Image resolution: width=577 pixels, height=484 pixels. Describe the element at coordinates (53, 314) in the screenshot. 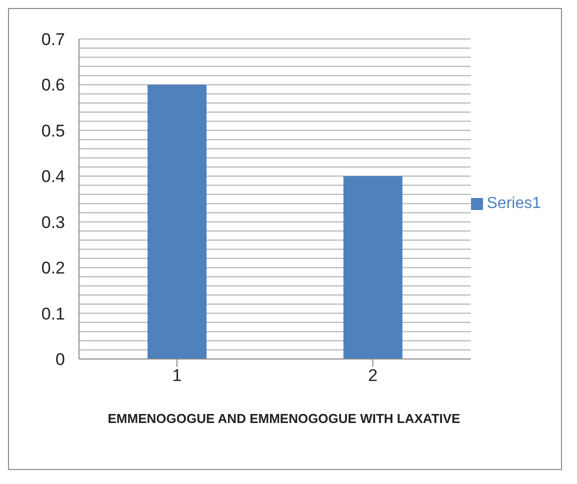

I see `y-tick-label: 0.1` at that location.